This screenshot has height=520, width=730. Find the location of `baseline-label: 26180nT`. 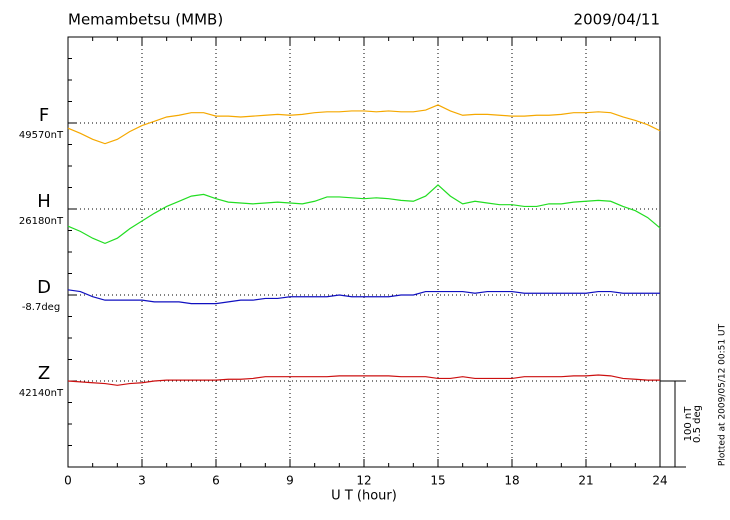

baseline-label: 26180nT is located at coordinates (41, 221).